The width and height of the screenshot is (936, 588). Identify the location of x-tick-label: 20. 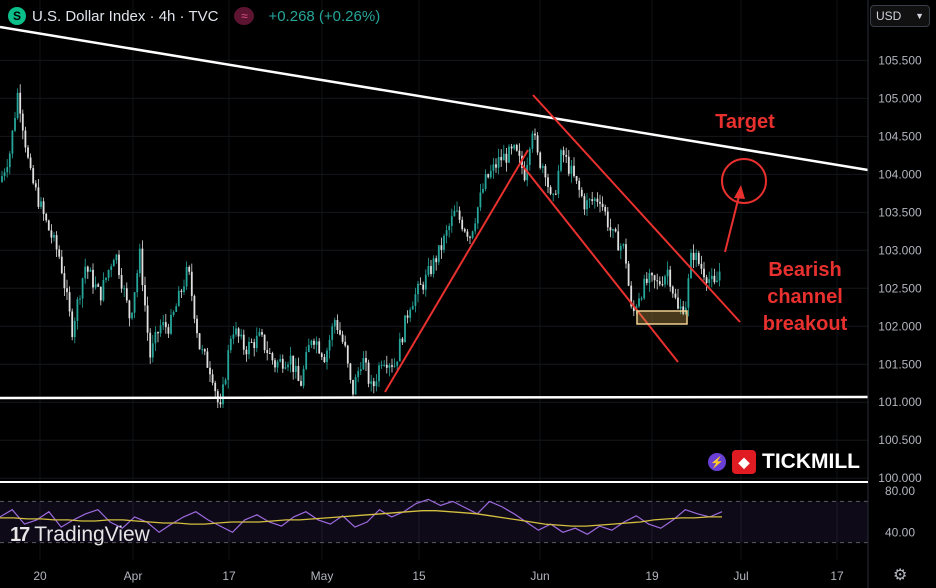
(40, 576).